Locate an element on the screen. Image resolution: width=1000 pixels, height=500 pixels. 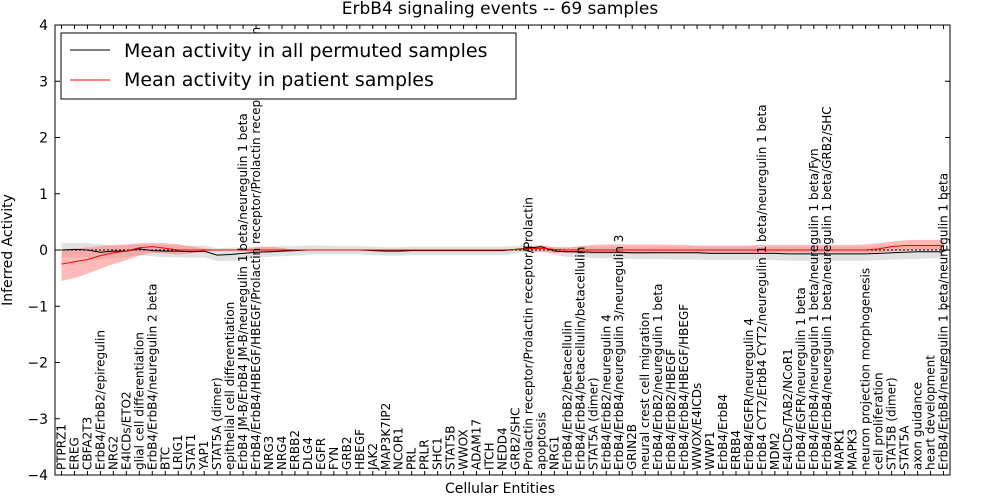
x-tick-label: DLG4 is located at coordinates (308, 453).